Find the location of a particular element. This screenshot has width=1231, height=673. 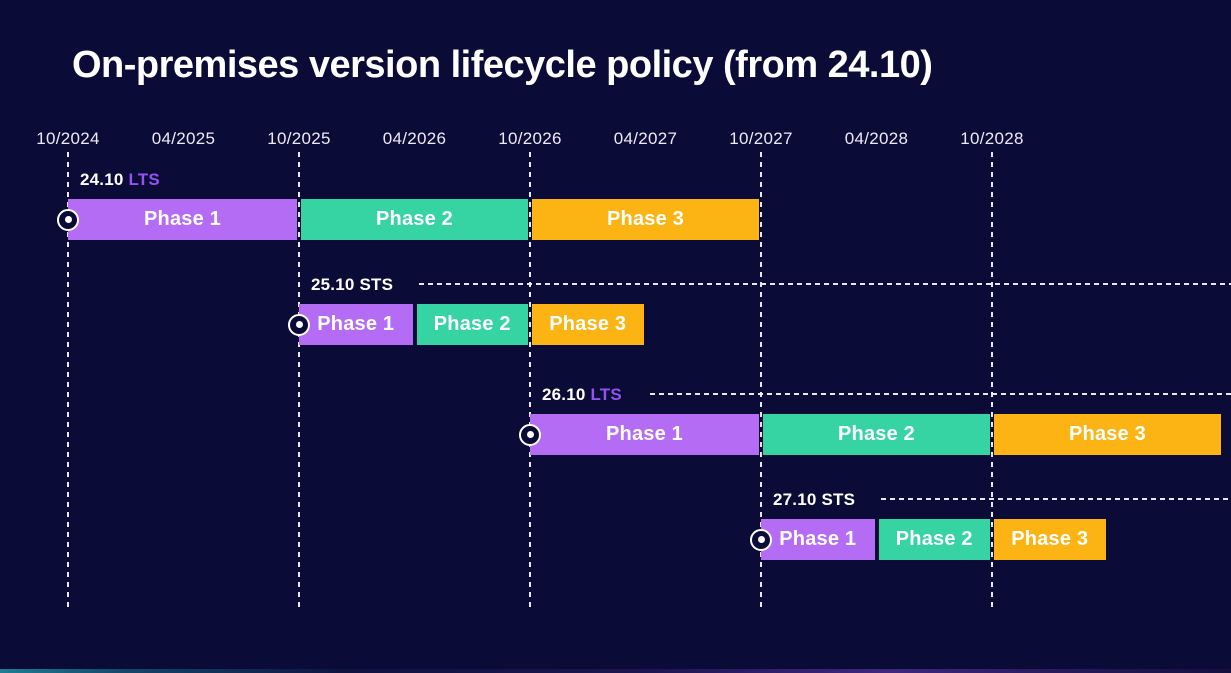

axis-label: 04/2027 is located at coordinates (645, 138).